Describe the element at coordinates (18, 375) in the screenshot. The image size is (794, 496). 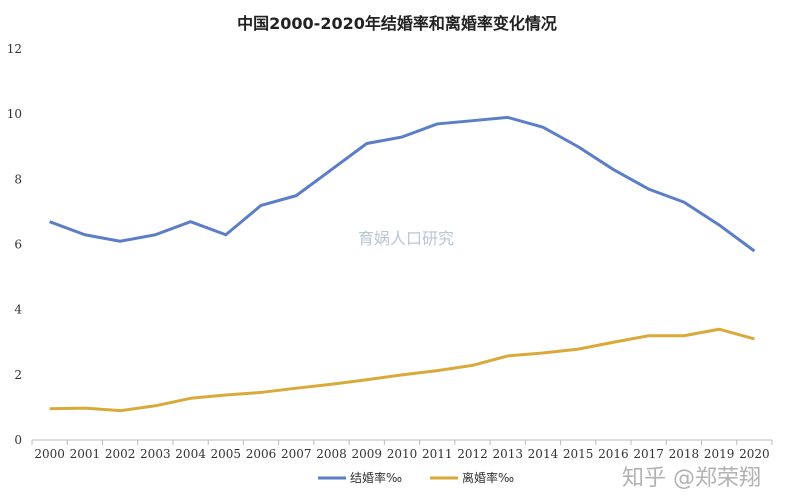
I see `y-tick-label: 2` at that location.